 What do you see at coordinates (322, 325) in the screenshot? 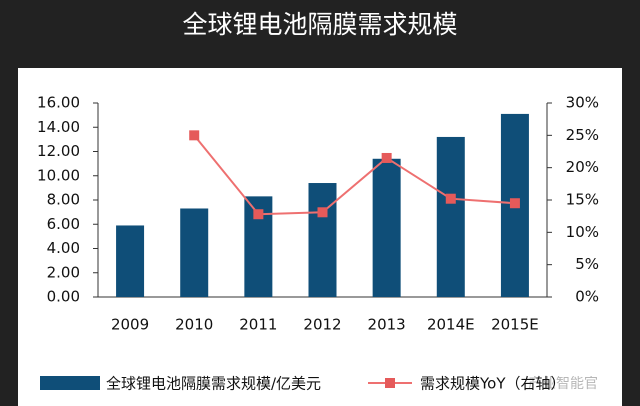
I see `x-tick-label: 2012` at bounding box center [322, 325].